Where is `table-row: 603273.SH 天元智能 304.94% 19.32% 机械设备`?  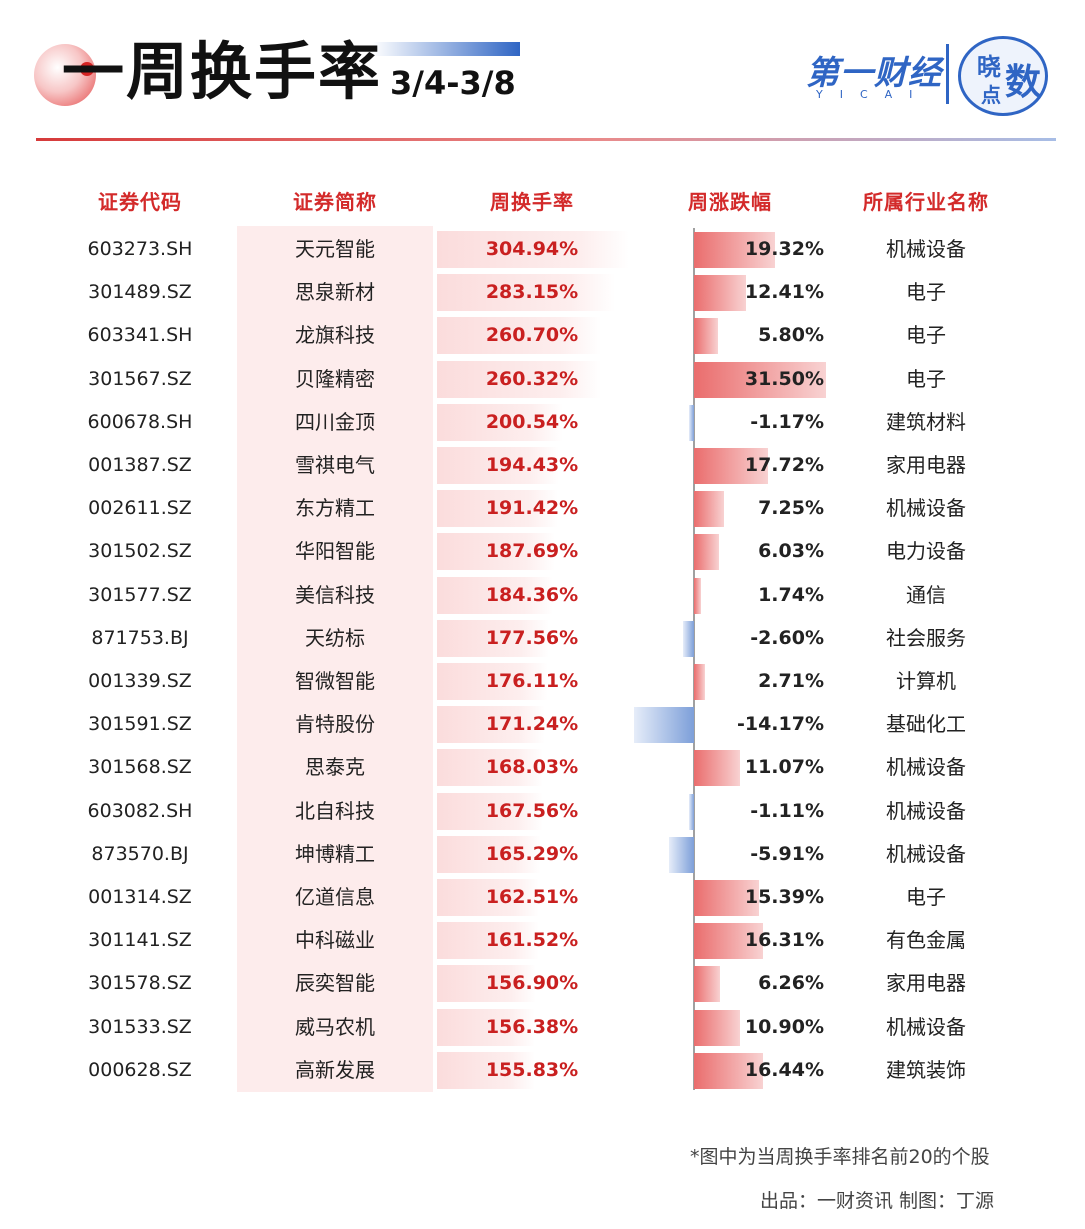 table-row: 603273.SH 天元智能 304.94% 19.32% 机械设备 is located at coordinates (542, 249).